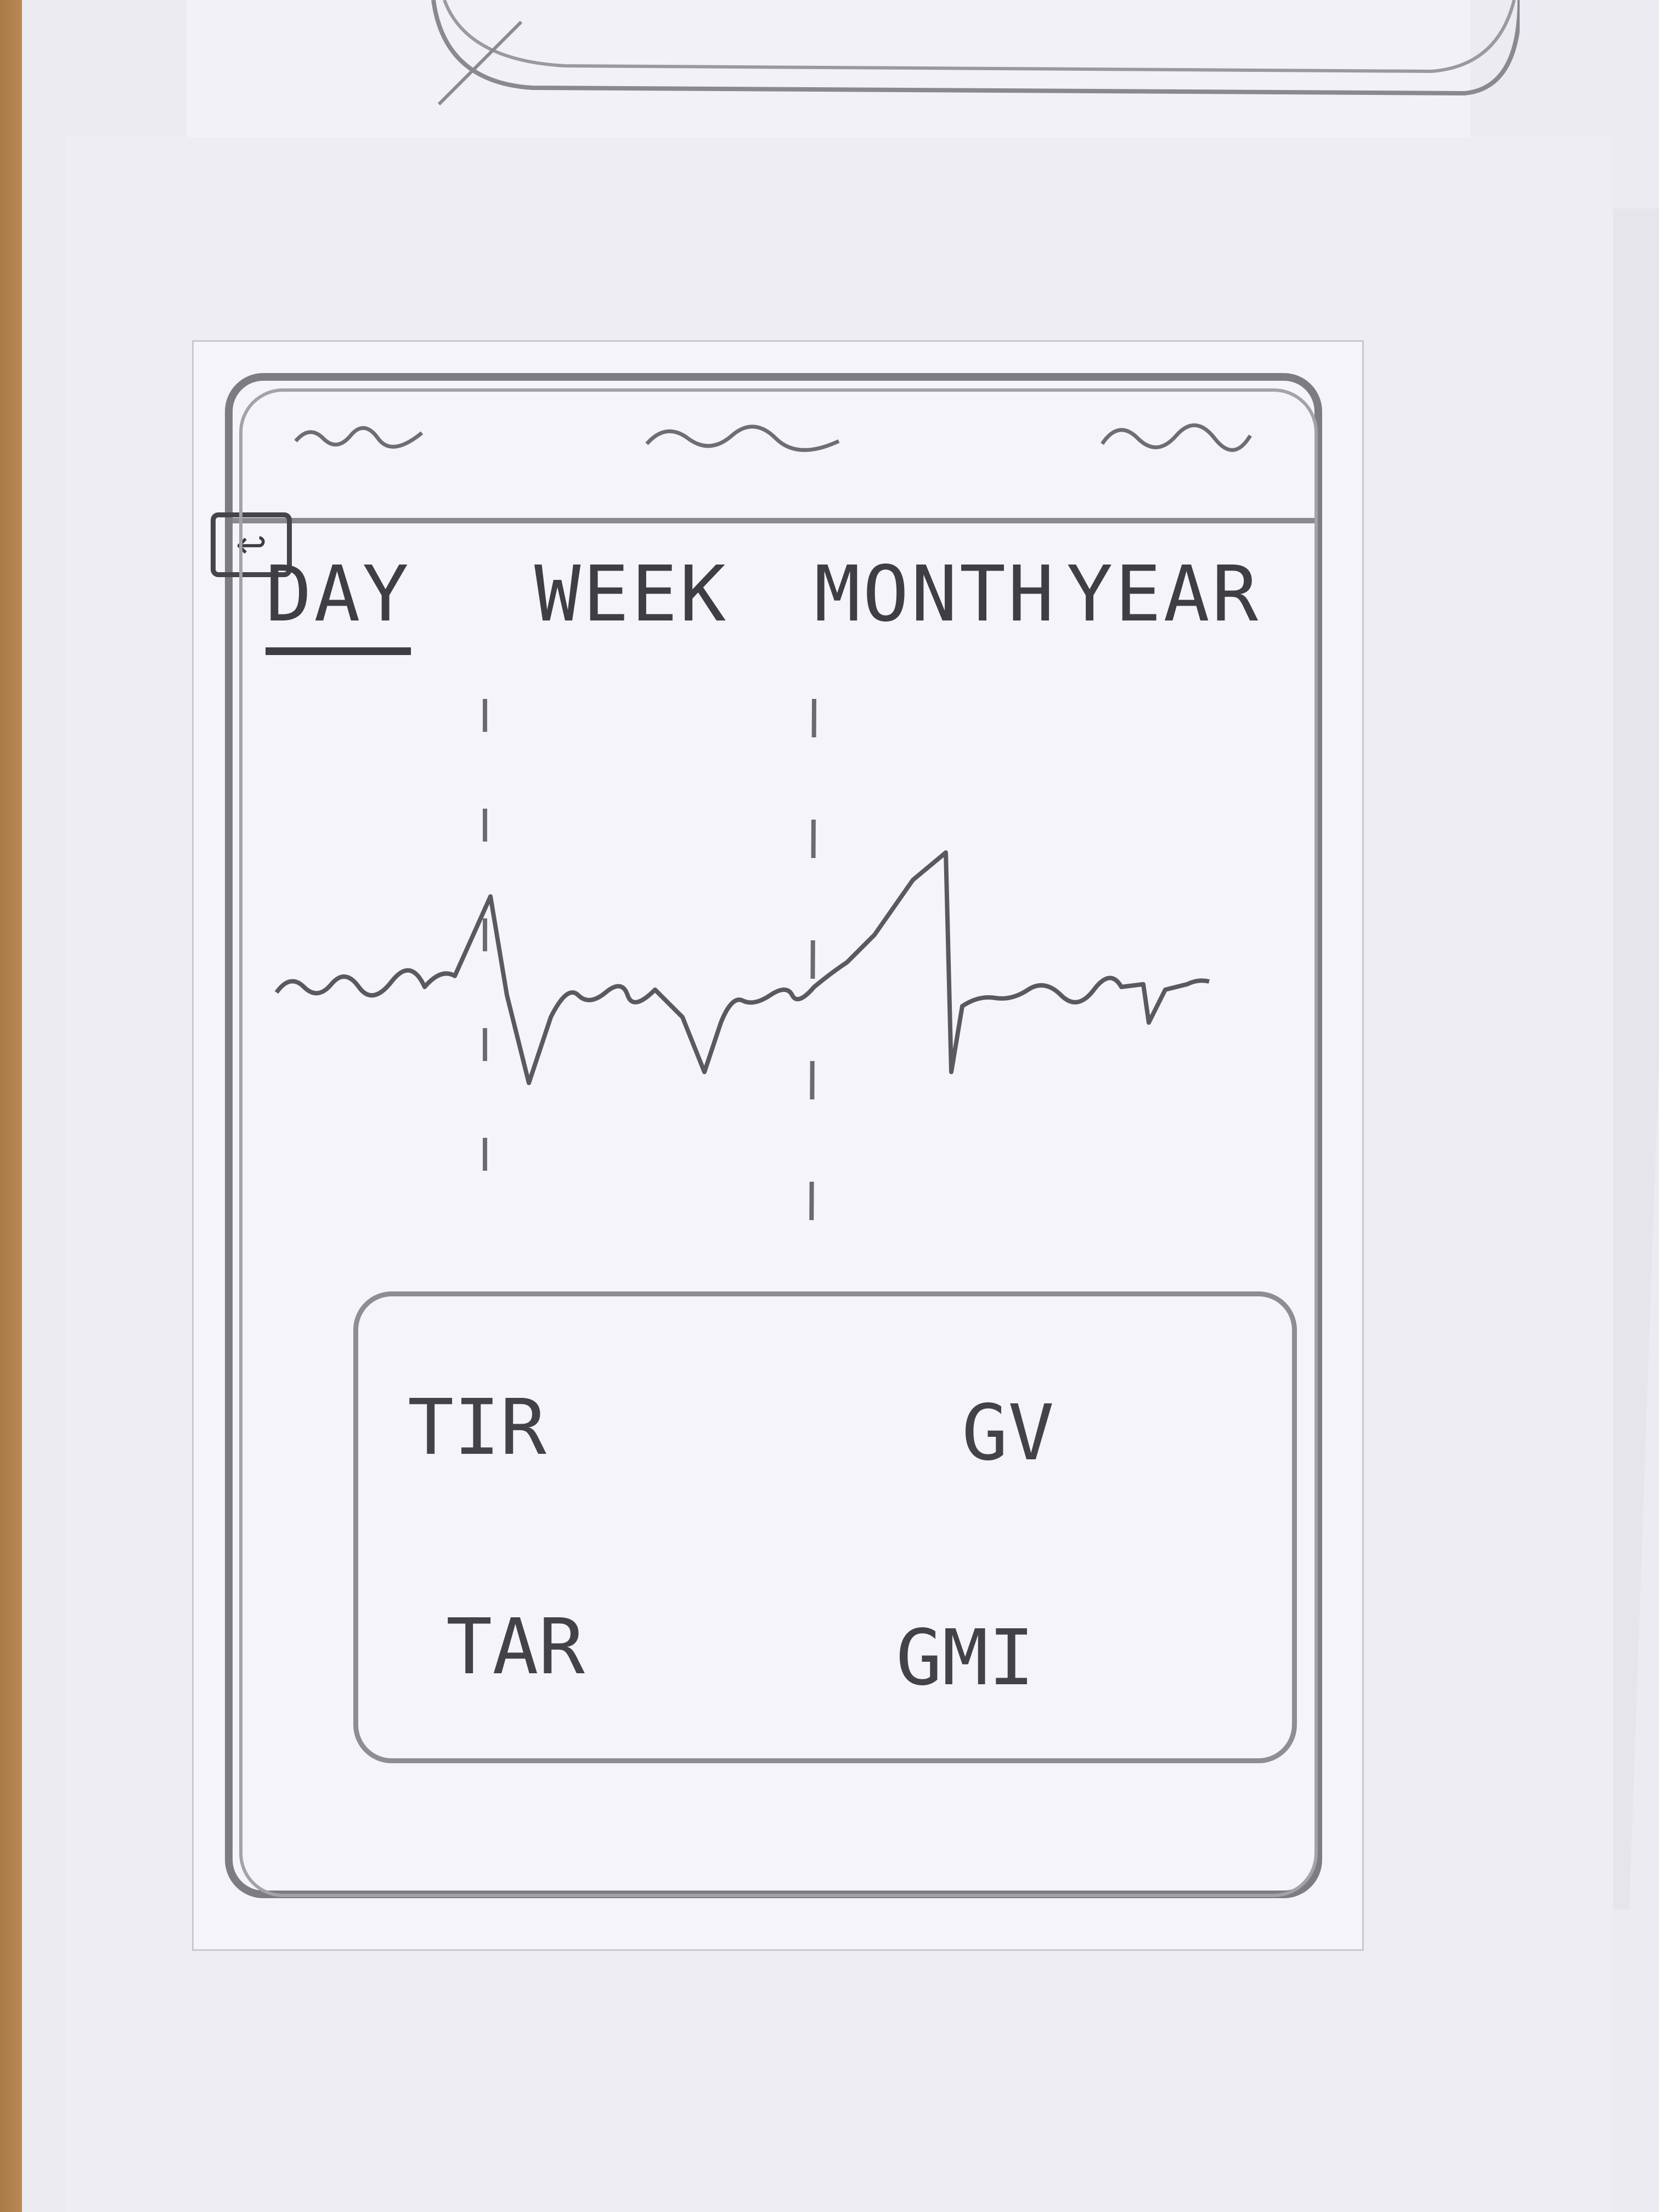 The width and height of the screenshot is (1659, 2212). Describe the element at coordinates (477, 1427) in the screenshot. I see `metric-tir: TIR` at that location.